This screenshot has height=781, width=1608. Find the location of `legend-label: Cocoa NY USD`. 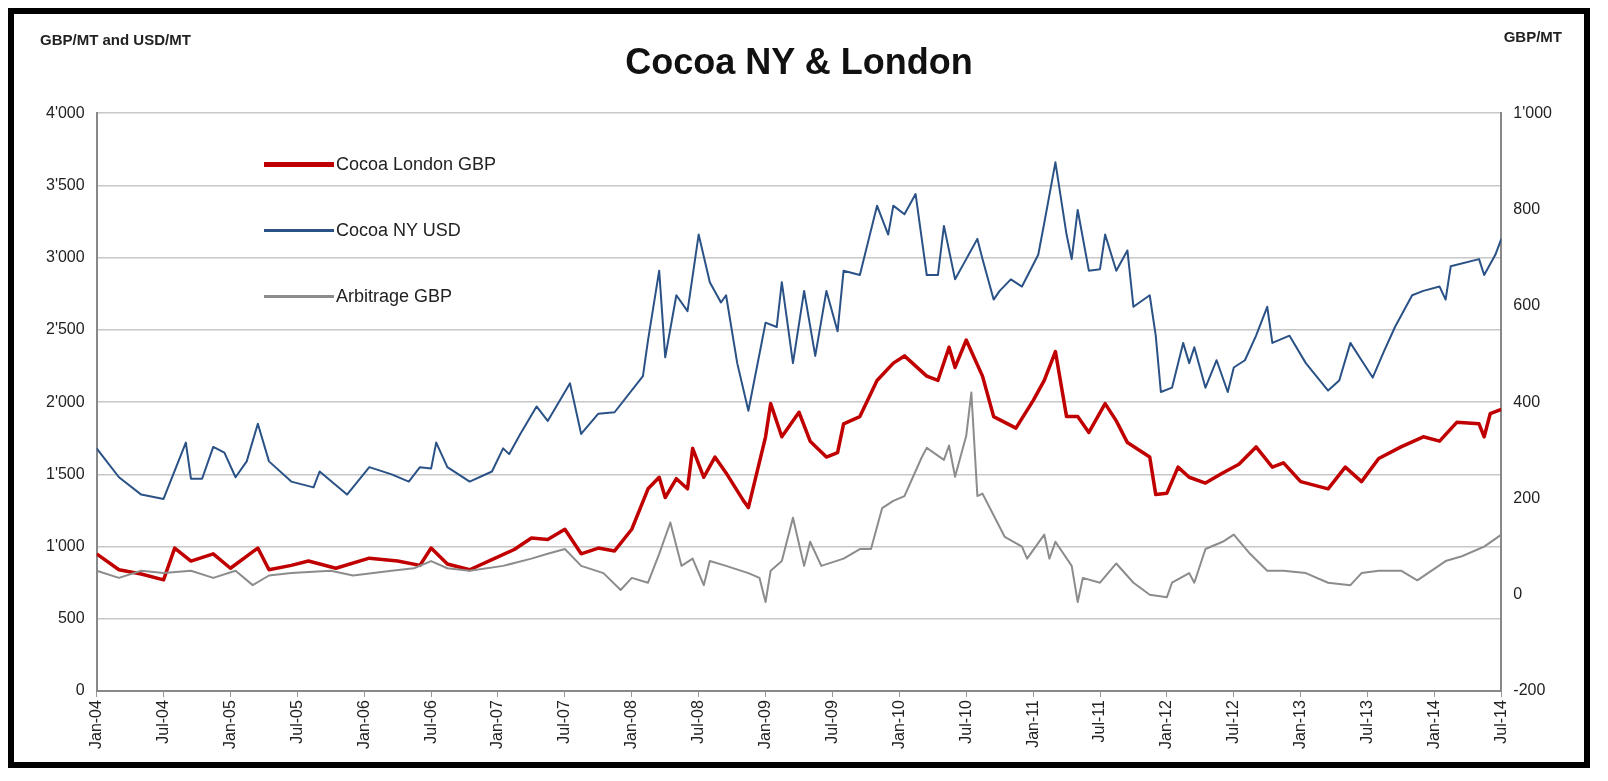

legend-label: Cocoa NY USD is located at coordinates (398, 230).